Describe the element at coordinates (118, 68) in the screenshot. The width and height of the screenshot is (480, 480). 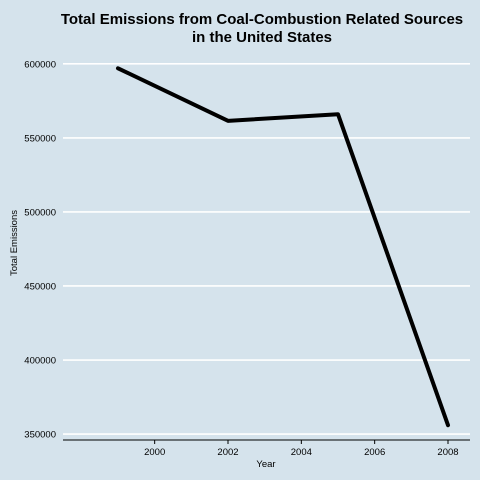
I see `data-point-1999` at that location.